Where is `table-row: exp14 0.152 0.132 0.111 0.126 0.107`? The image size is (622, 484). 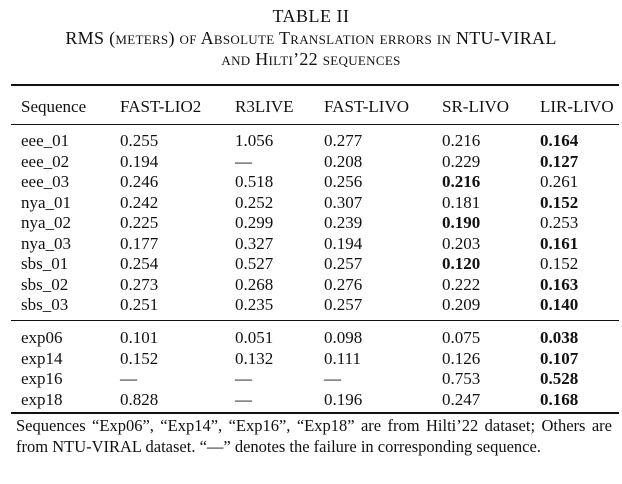
table-row: exp14 0.152 0.132 0.111 0.126 0.107 is located at coordinates (311, 359).